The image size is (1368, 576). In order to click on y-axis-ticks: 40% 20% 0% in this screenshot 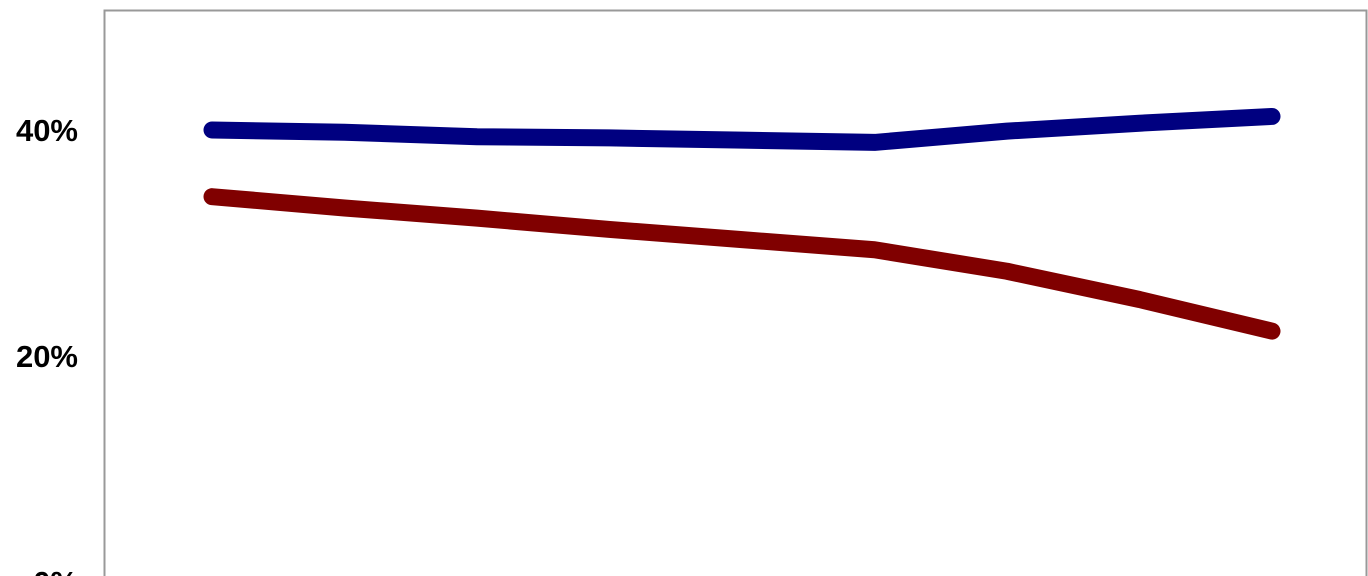, I will do `click(47, 344)`.